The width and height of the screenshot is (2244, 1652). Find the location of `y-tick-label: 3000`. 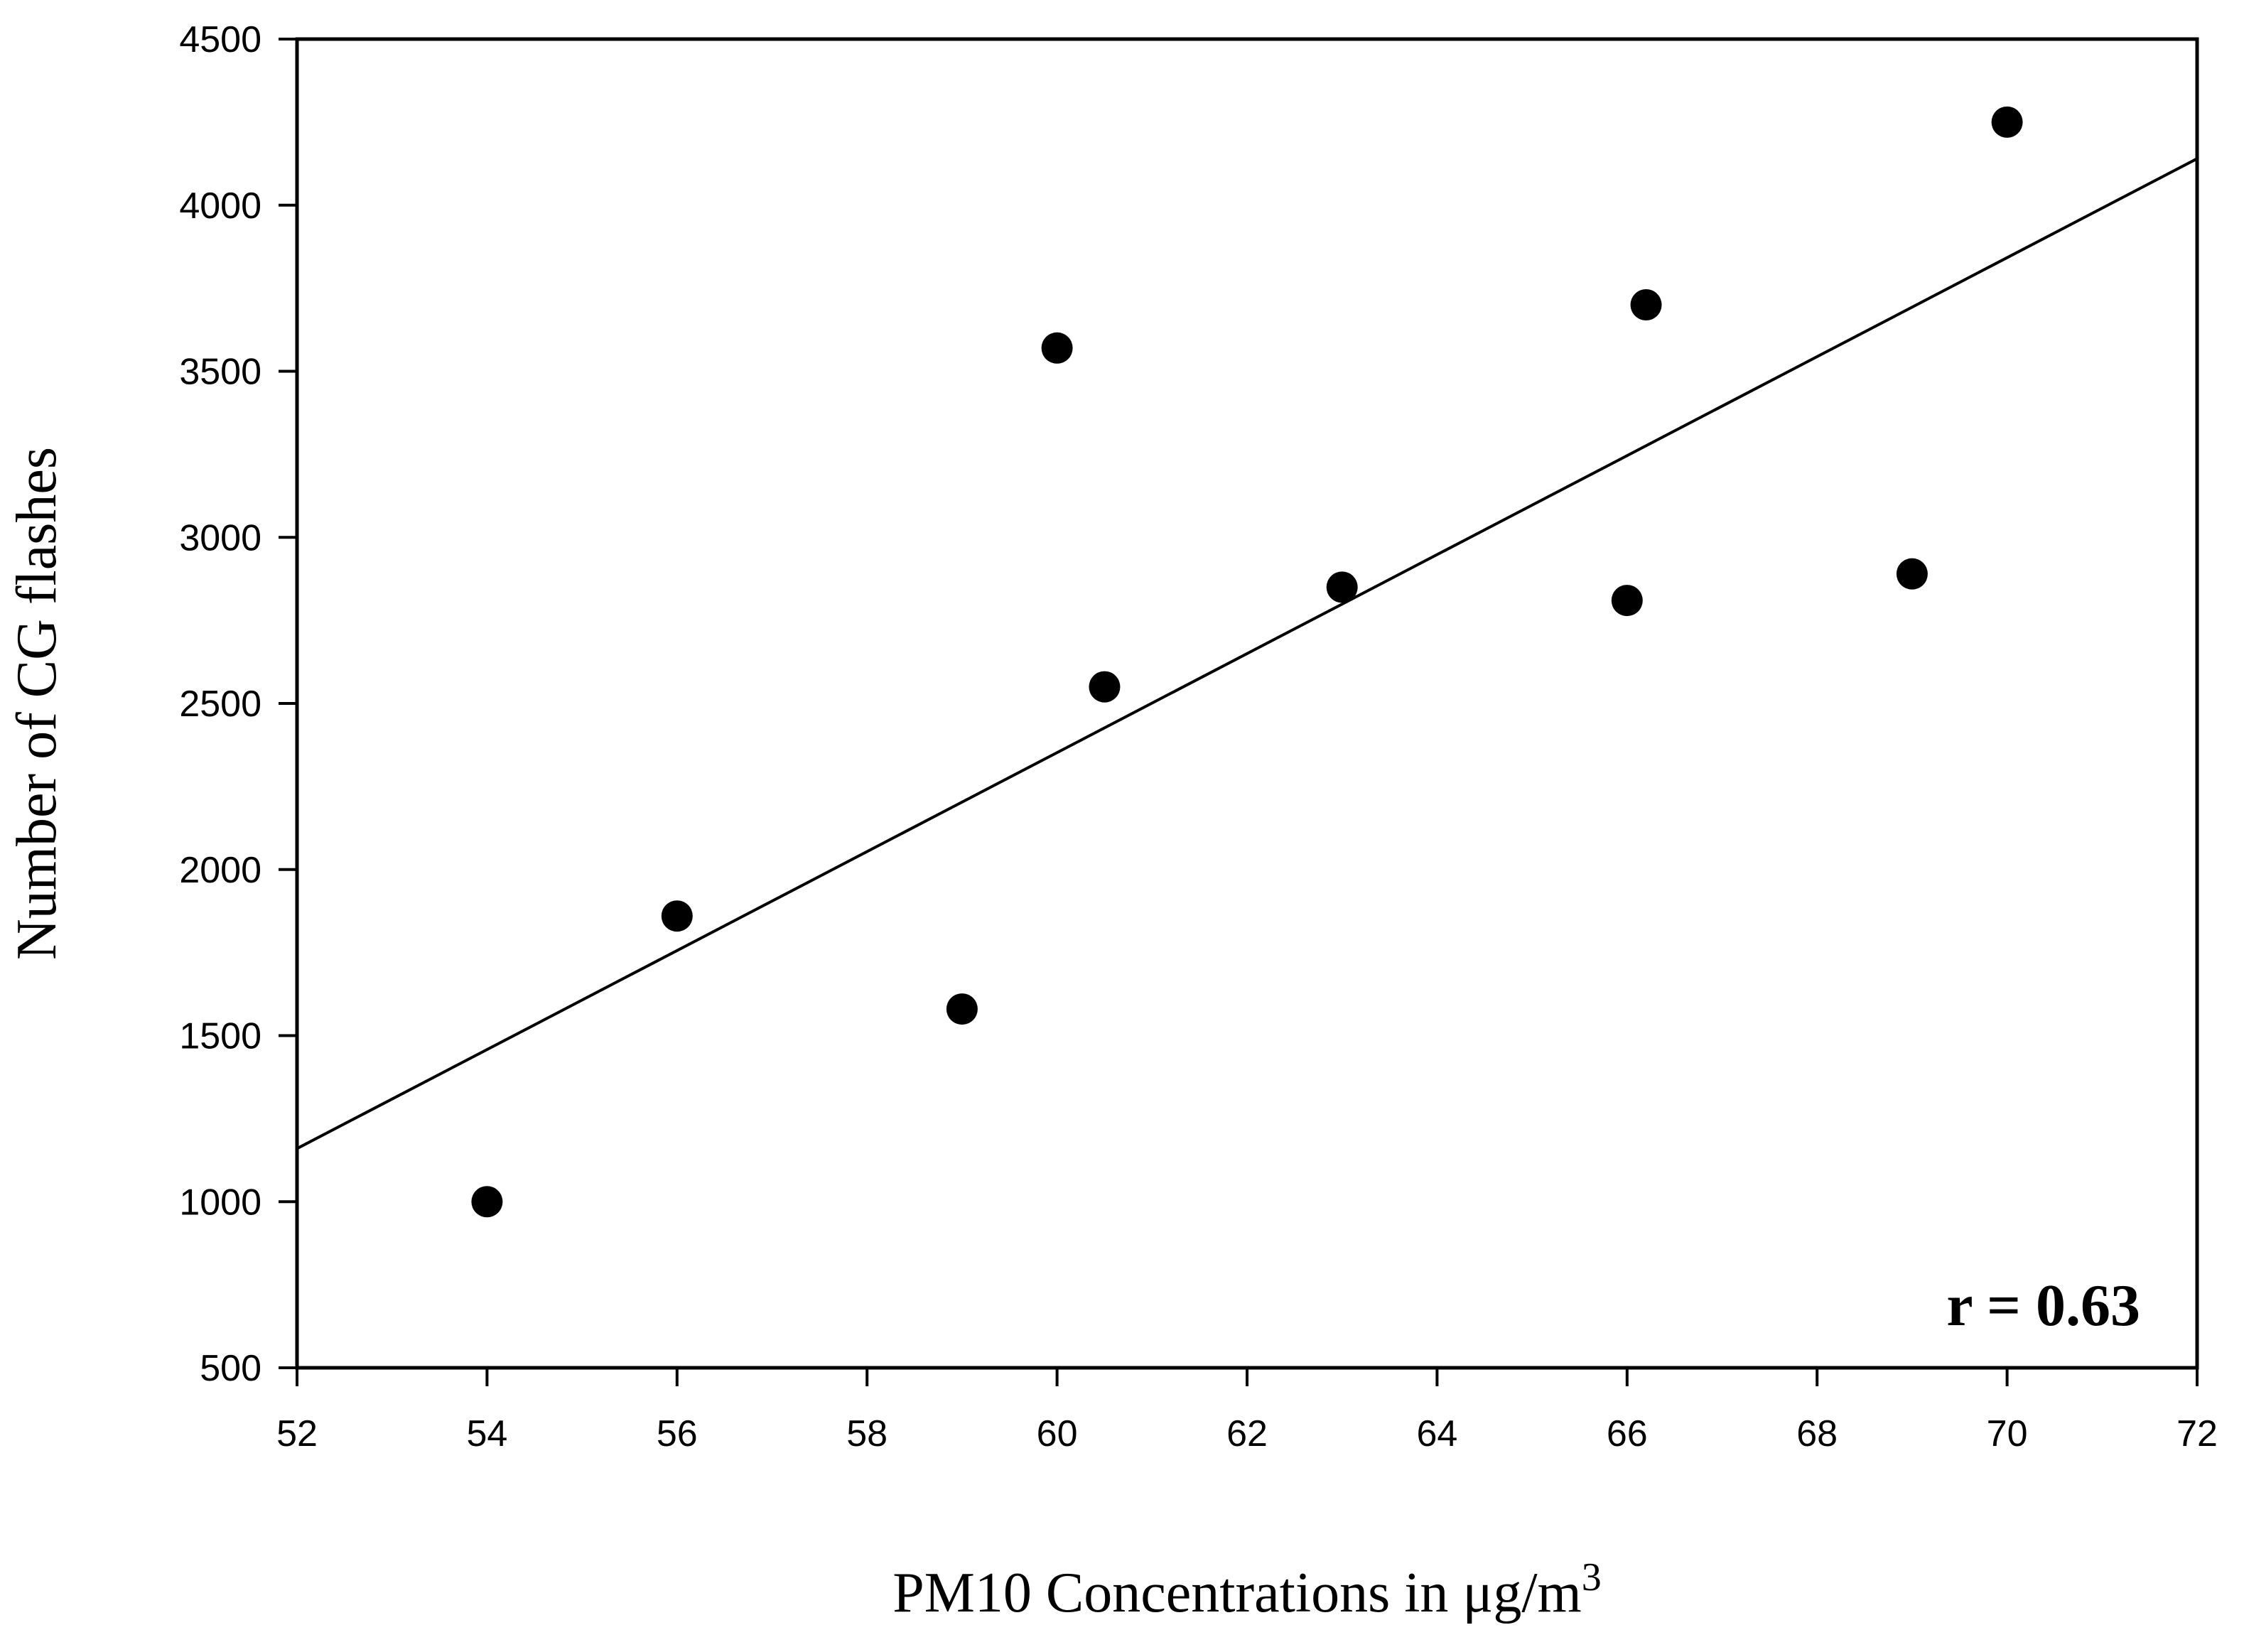

y-tick-label: 3000 is located at coordinates (220, 537).